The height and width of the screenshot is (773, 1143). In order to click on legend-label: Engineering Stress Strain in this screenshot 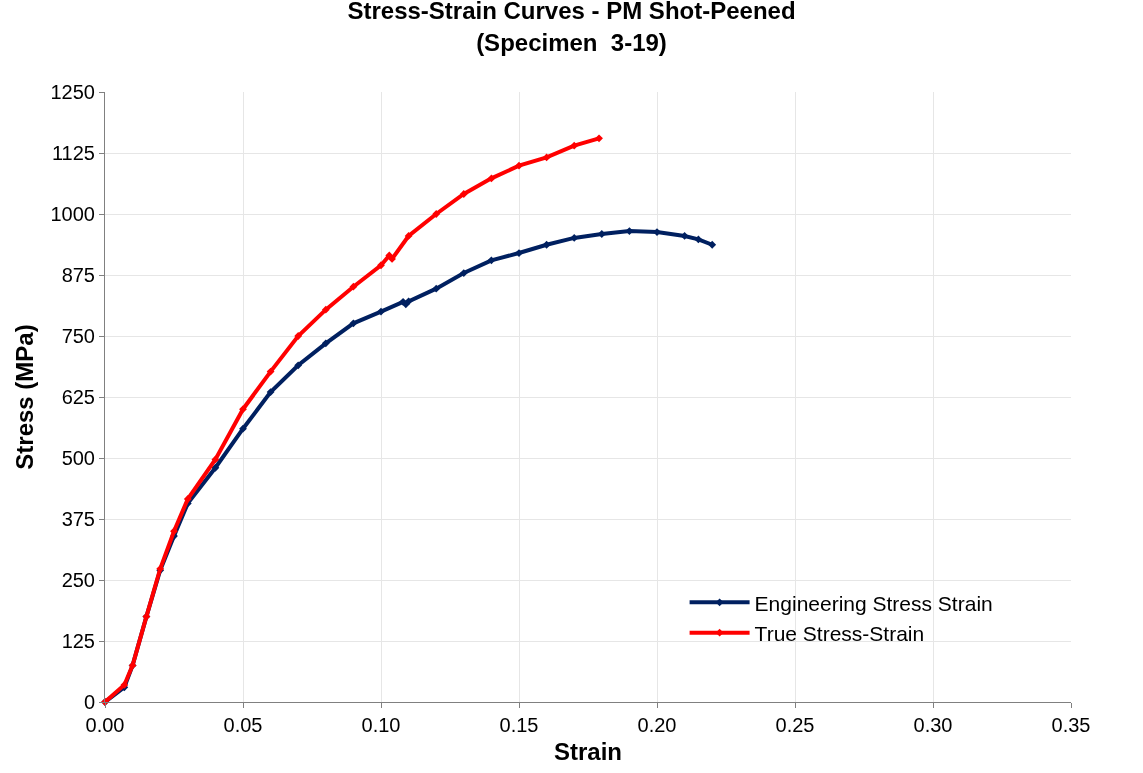, I will do `click(873, 603)`.